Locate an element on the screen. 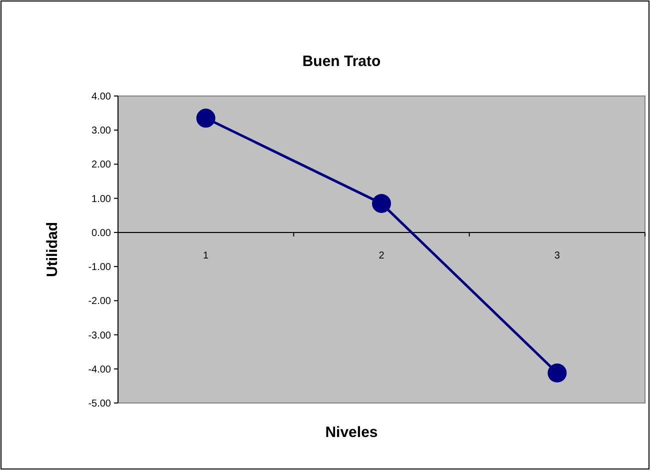 Image resolution: width=651 pixels, height=471 pixels. x-axis-title: Niveles is located at coordinates (351, 432).